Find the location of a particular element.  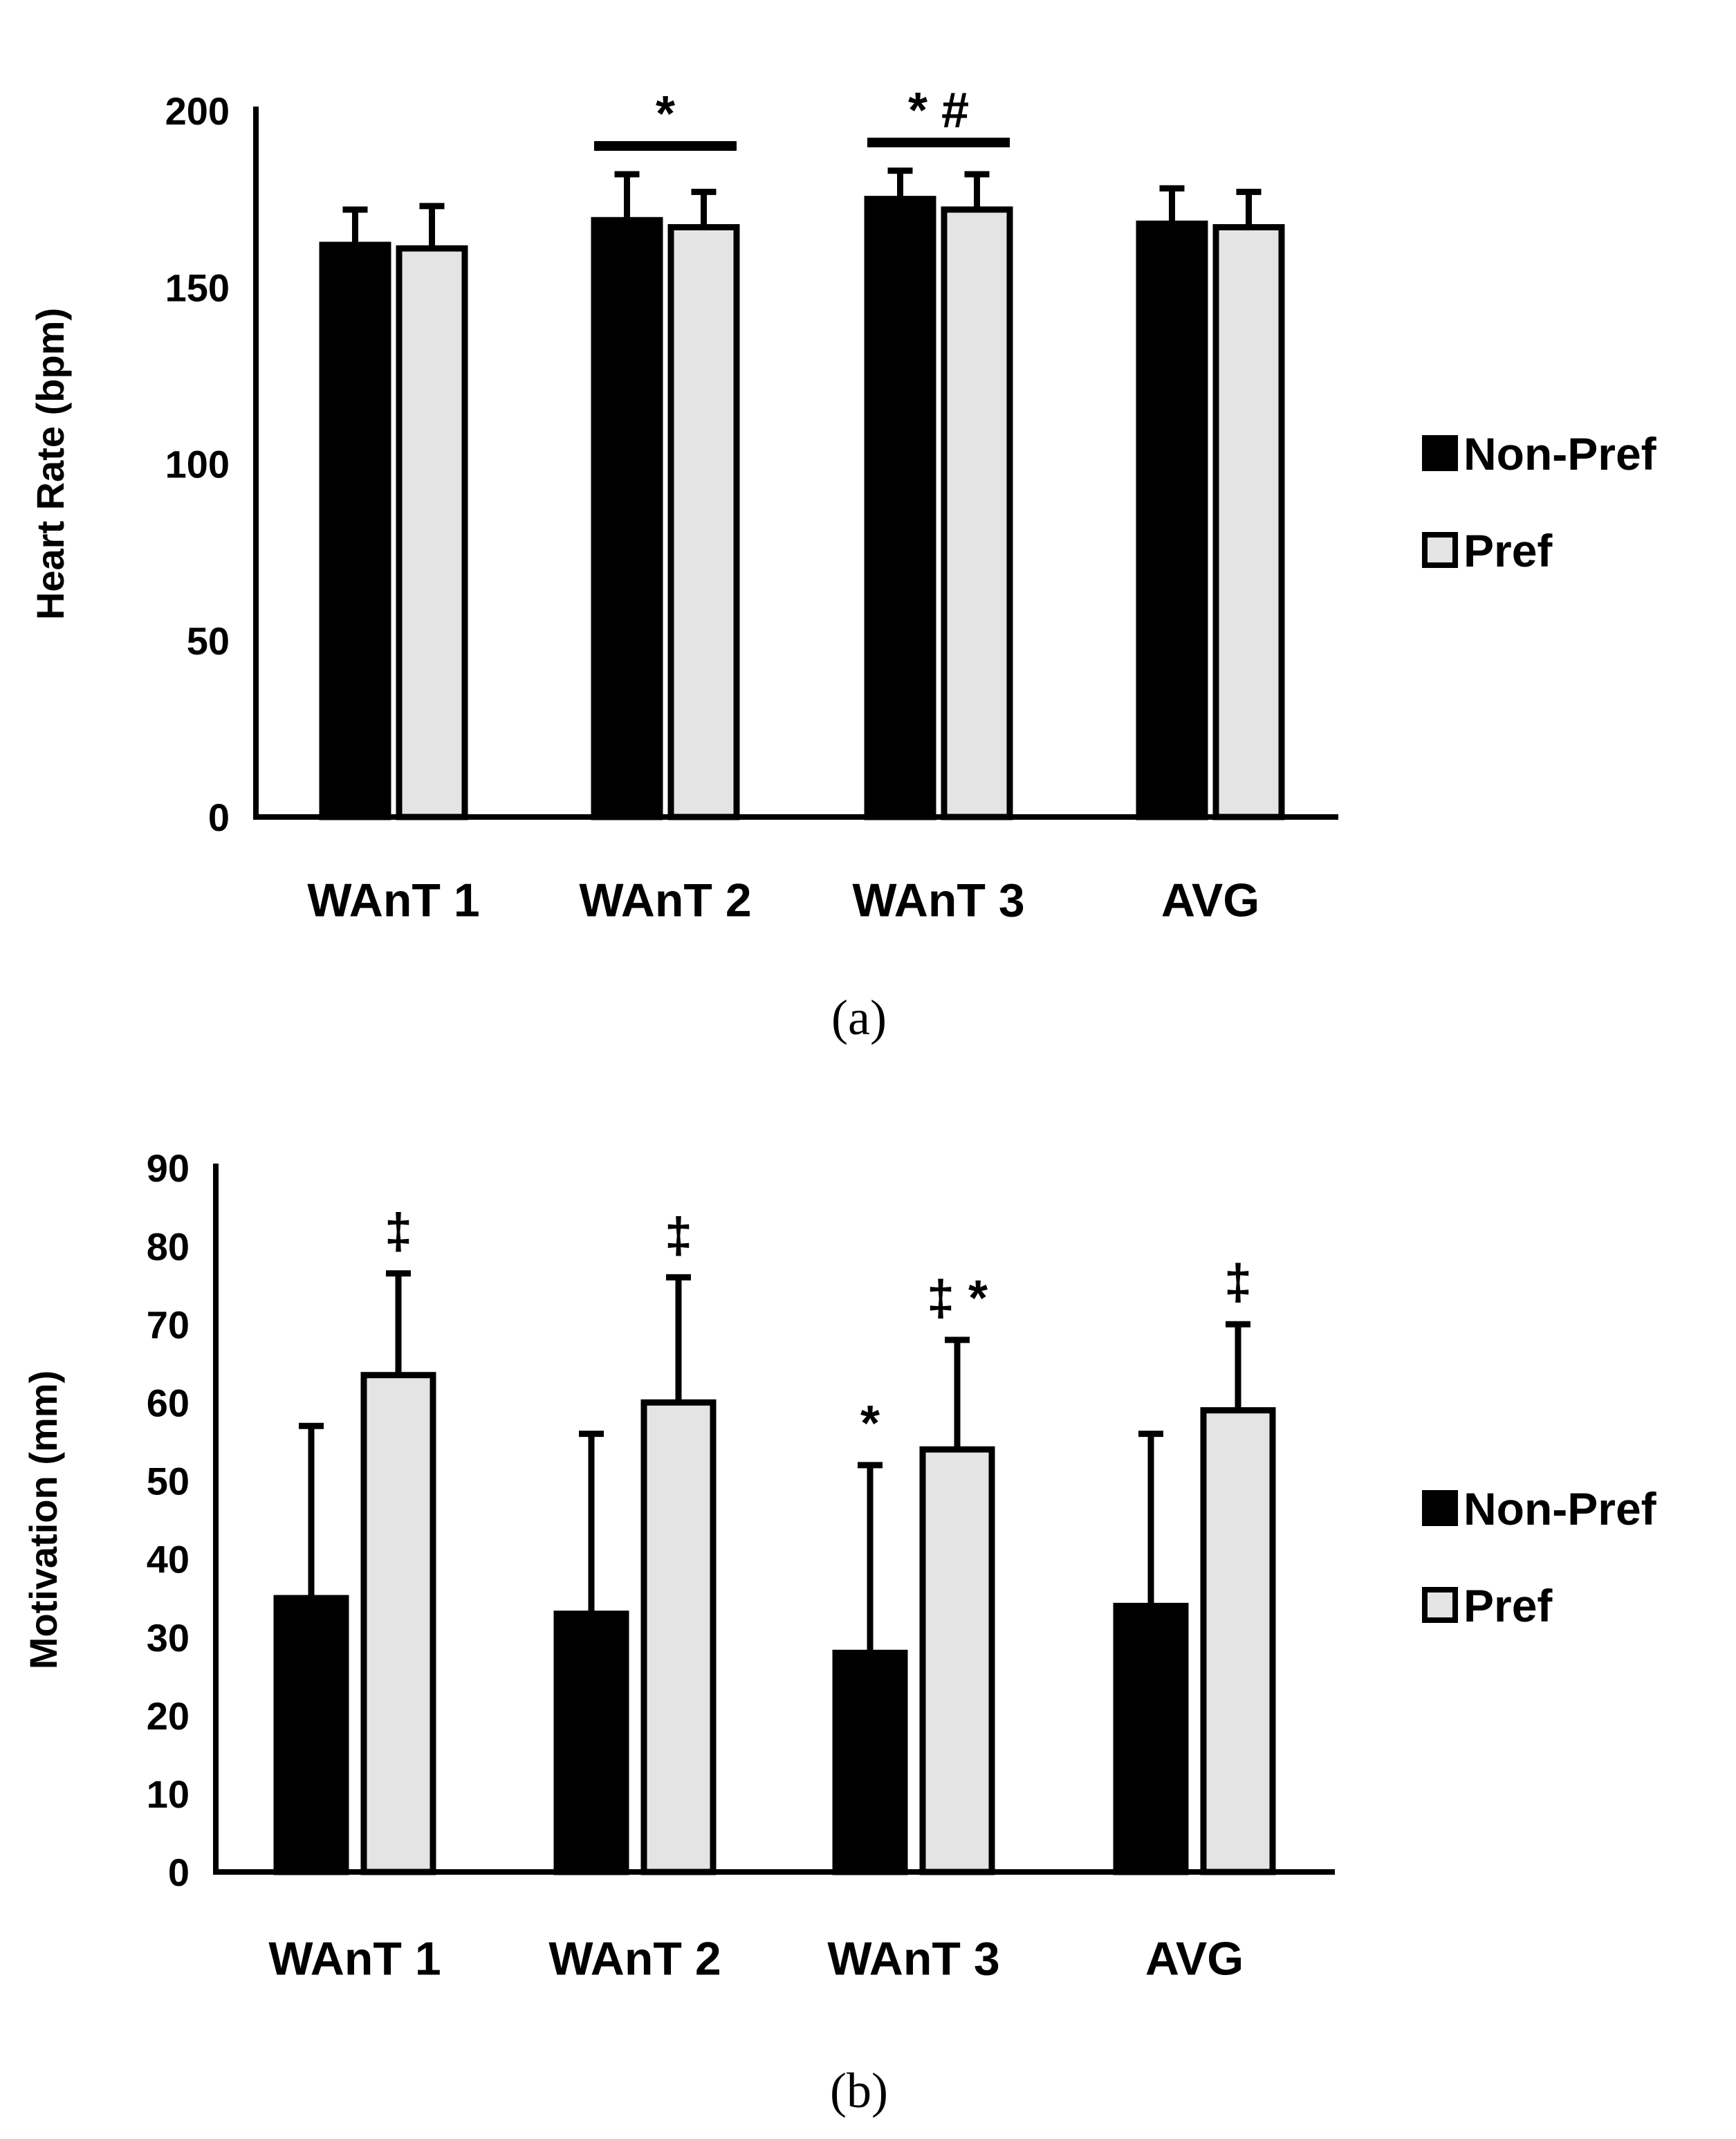

significance-marker: ‡ * is located at coordinates (957, 1298).